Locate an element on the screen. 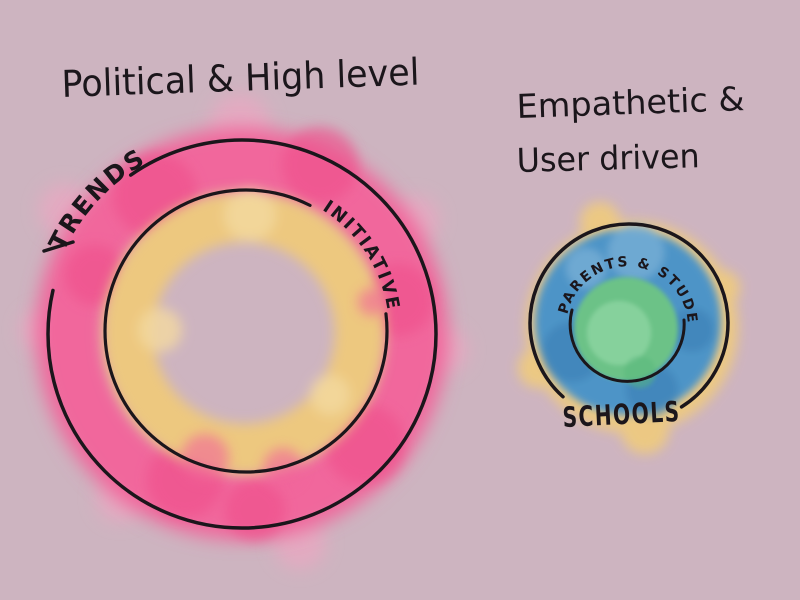  right-circle-watercolor is located at coordinates (629, 328).